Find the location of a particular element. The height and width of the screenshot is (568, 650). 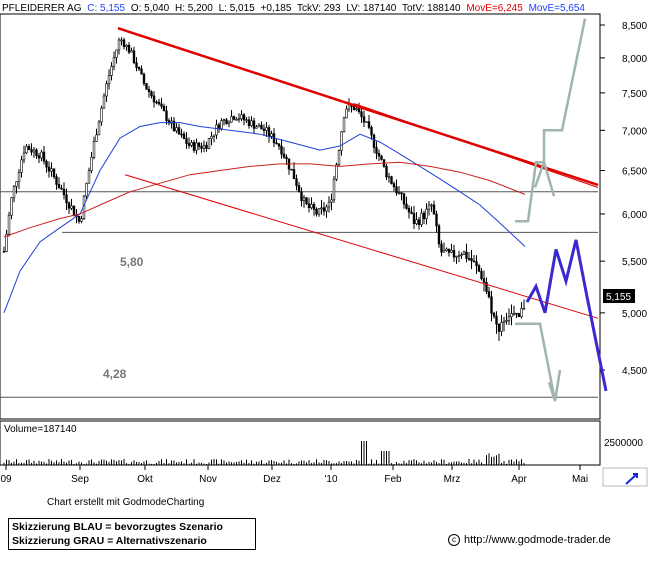

y-tick-label: 8,500 is located at coordinates (634, 26).